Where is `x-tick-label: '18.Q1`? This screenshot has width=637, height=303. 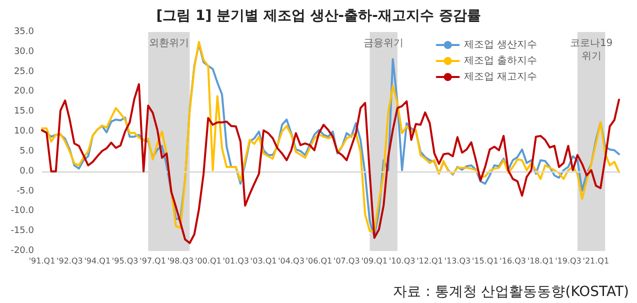
x-tick-label: '18.Q1 is located at coordinates (540, 261).